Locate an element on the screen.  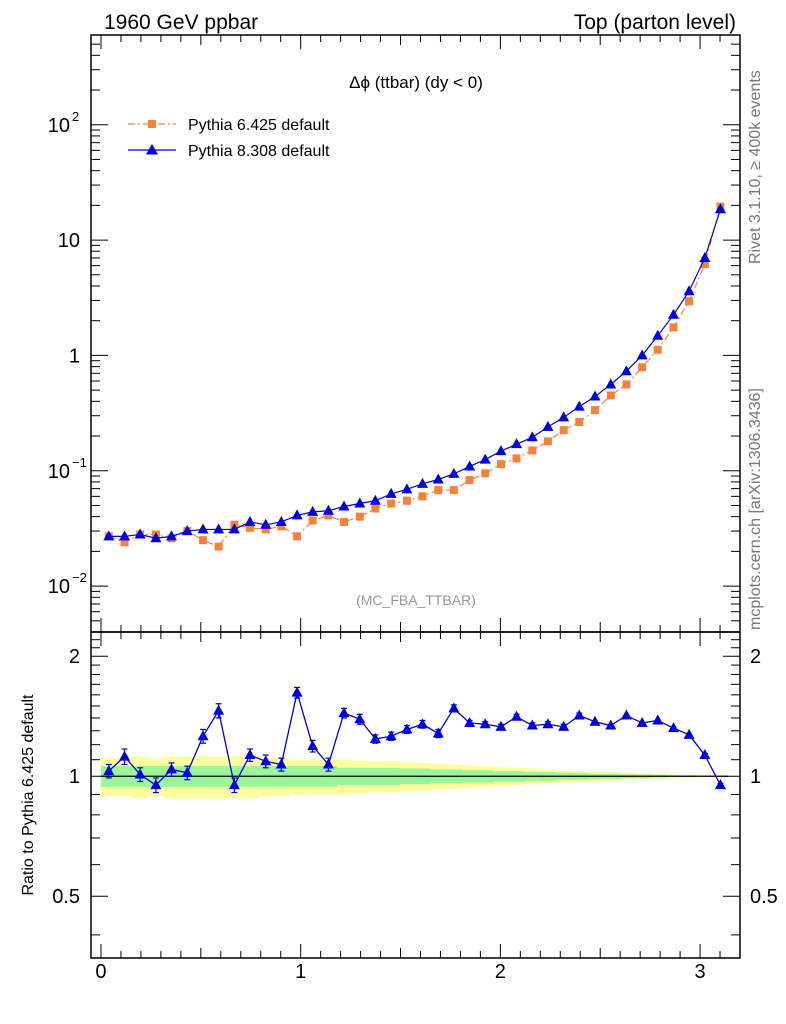
ratio-y-tick-label-right: 0.5 is located at coordinates (764, 897).